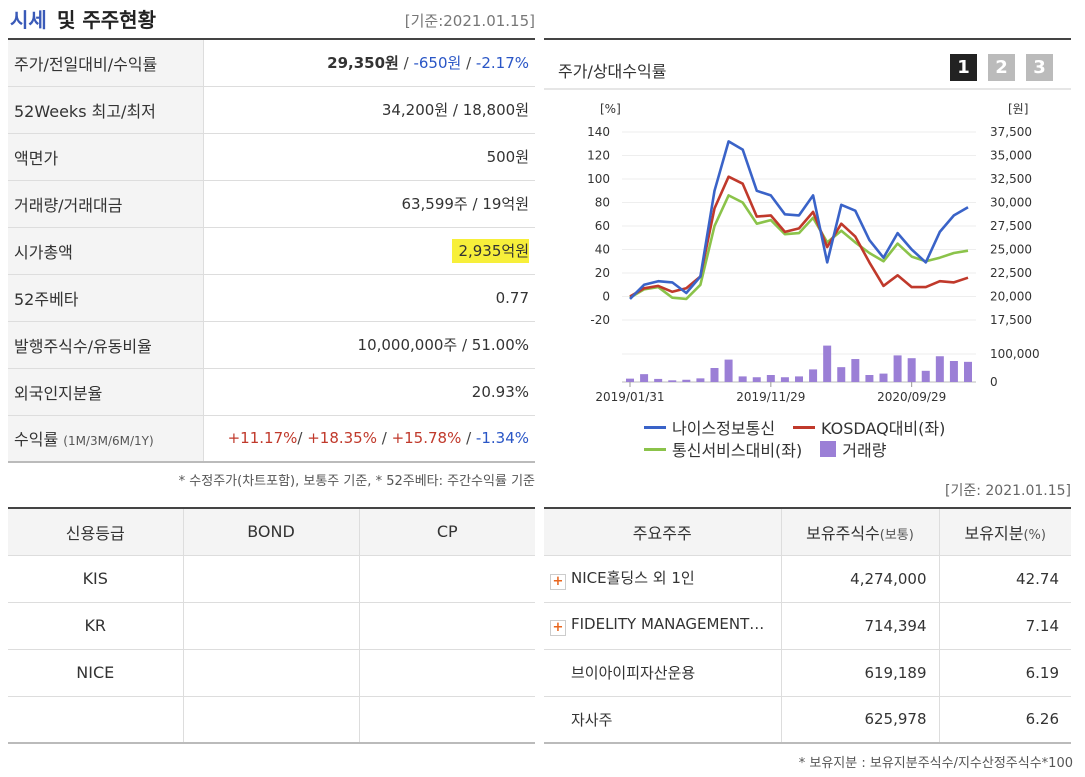 This screenshot has height=777, width=1085. What do you see at coordinates (369, 157) in the screenshot?
I see `face-value: 500원` at bounding box center [369, 157].